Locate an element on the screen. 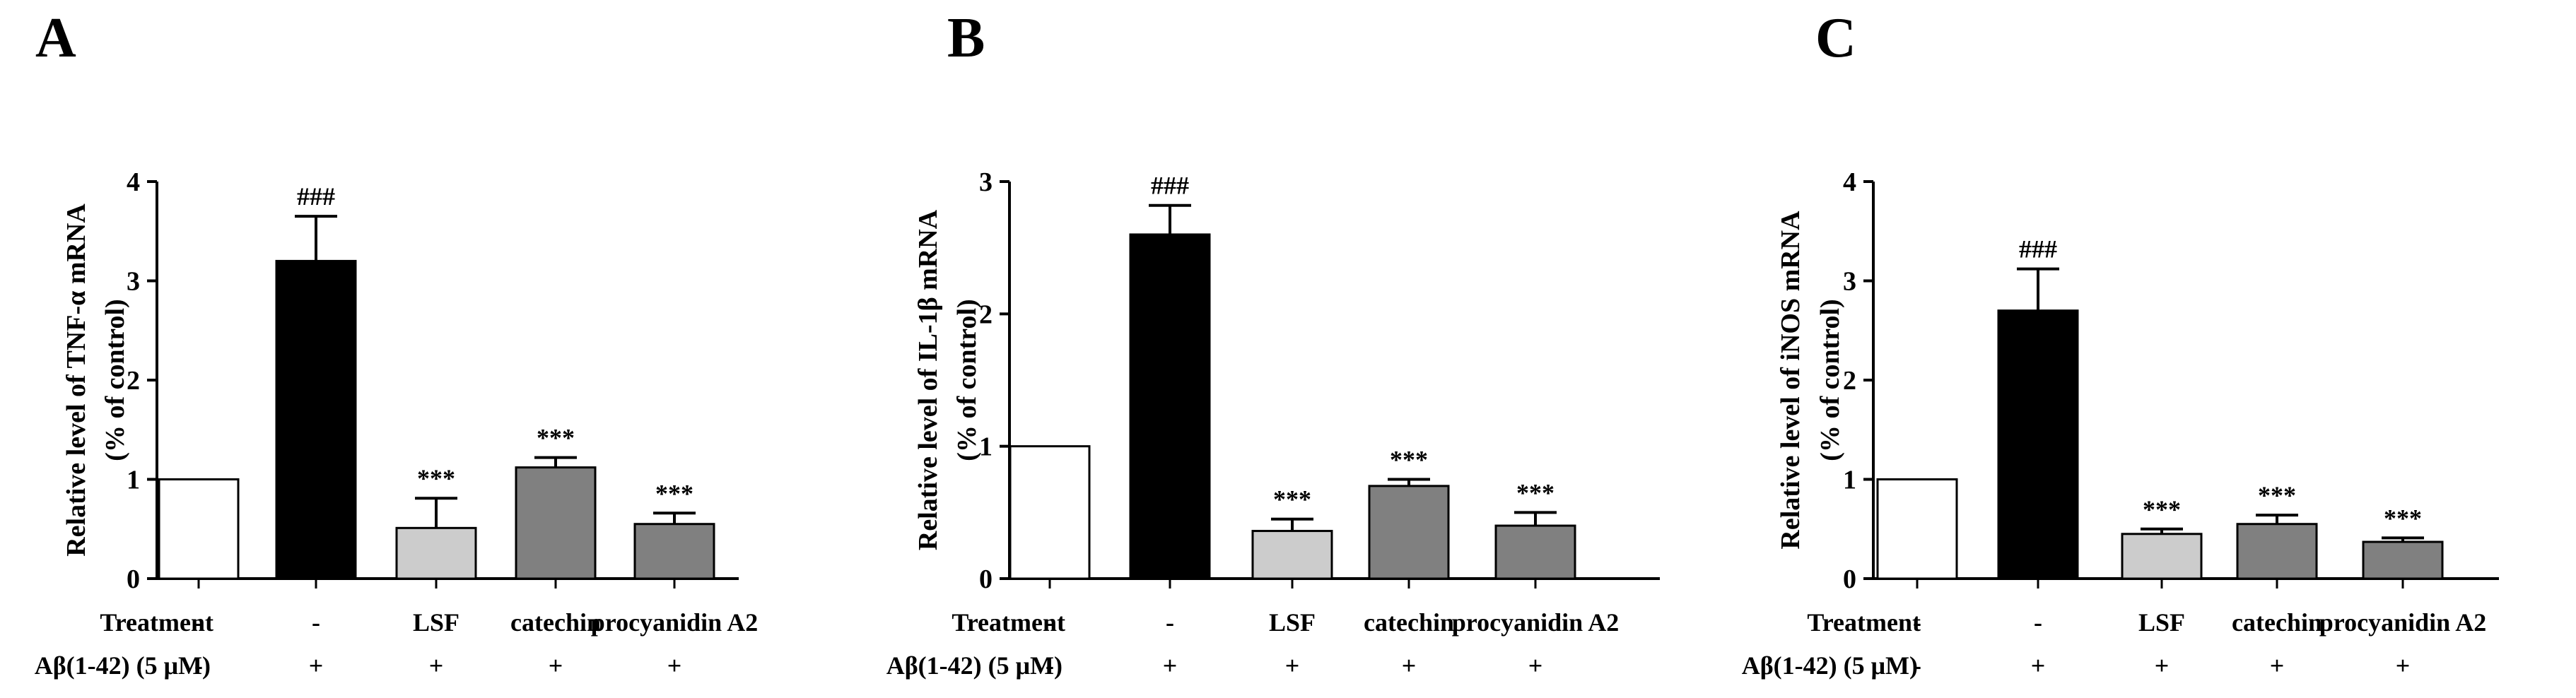 Image resolution: width=2576 pixels, height=698 pixels. panel-letter: C is located at coordinates (1836, 38).